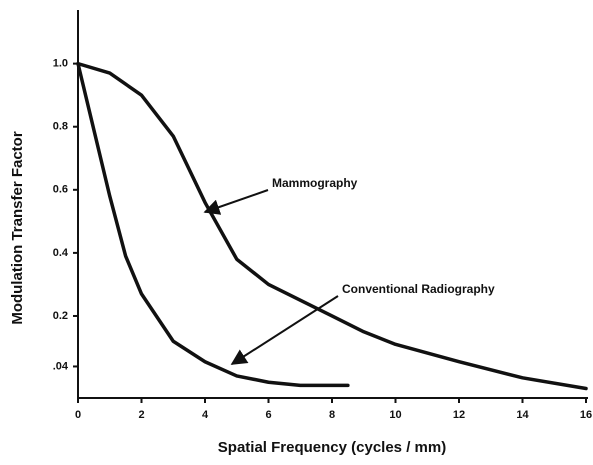  What do you see at coordinates (459, 415) in the screenshot?
I see `x-tick-label: 12` at bounding box center [459, 415].